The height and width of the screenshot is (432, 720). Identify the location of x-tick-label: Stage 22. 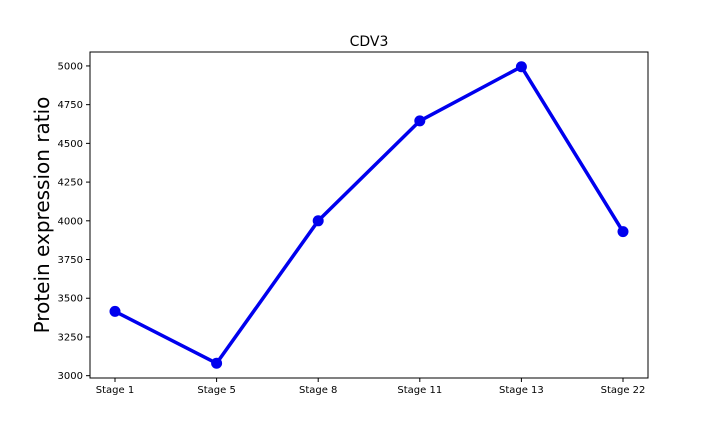
(623, 390).